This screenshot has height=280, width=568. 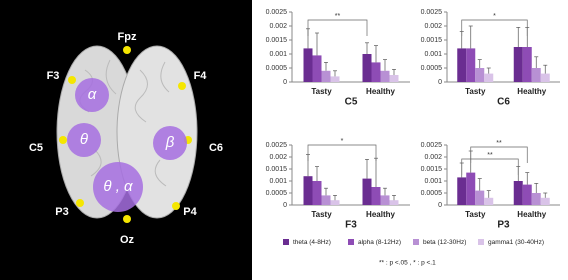 What do you see at coordinates (444, 242) in the screenshot?
I see `legend-label: beta (12-30Hz)` at bounding box center [444, 242].